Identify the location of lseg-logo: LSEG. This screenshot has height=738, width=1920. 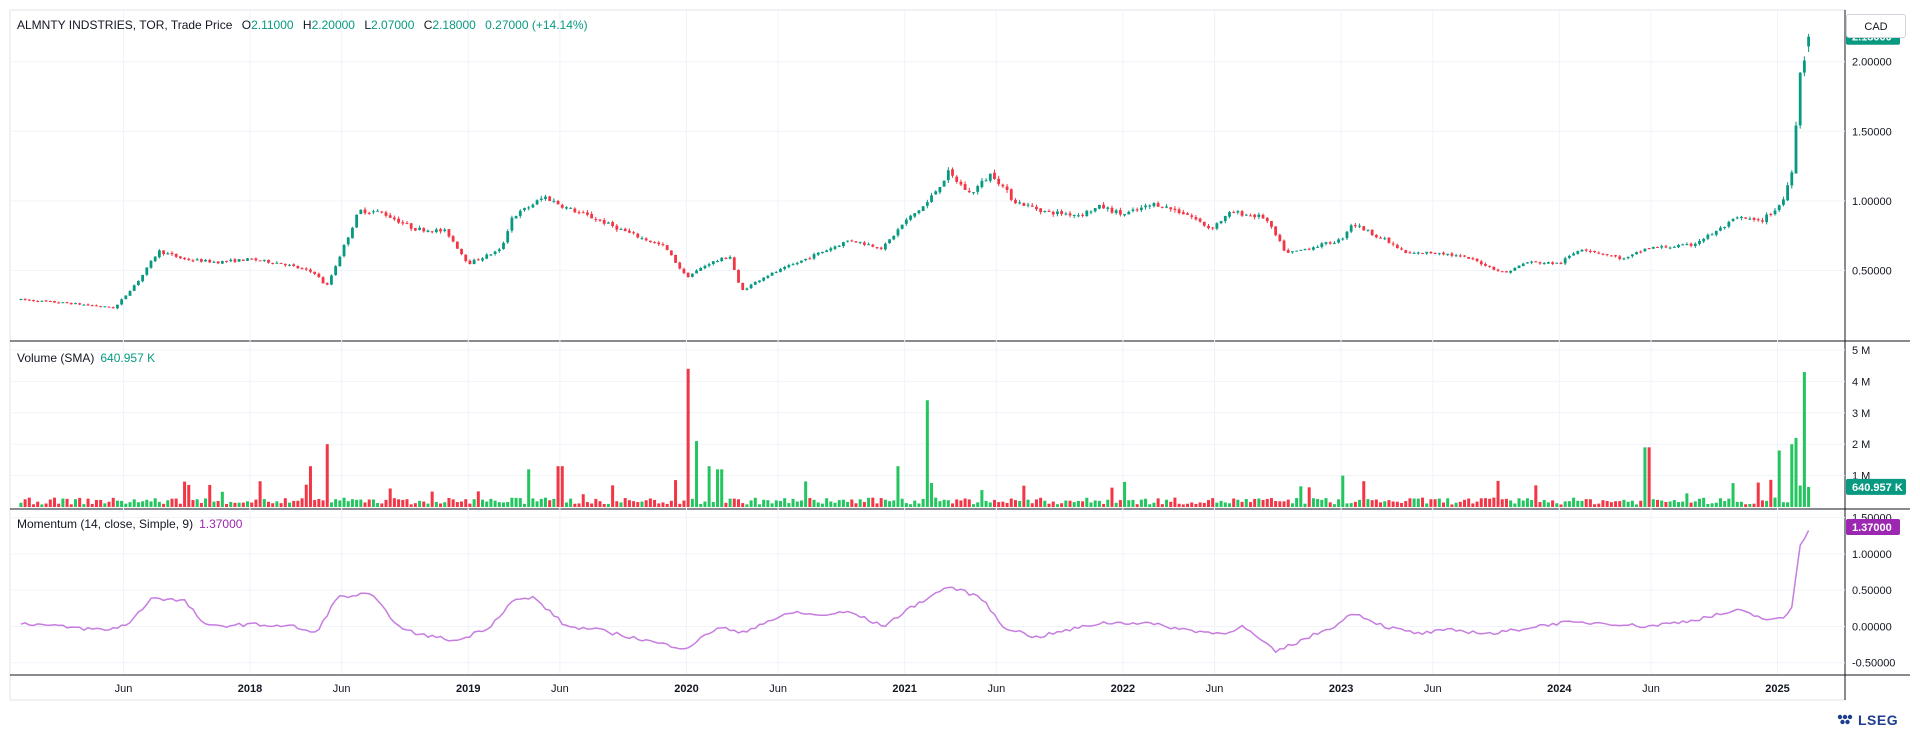
(1867, 720).